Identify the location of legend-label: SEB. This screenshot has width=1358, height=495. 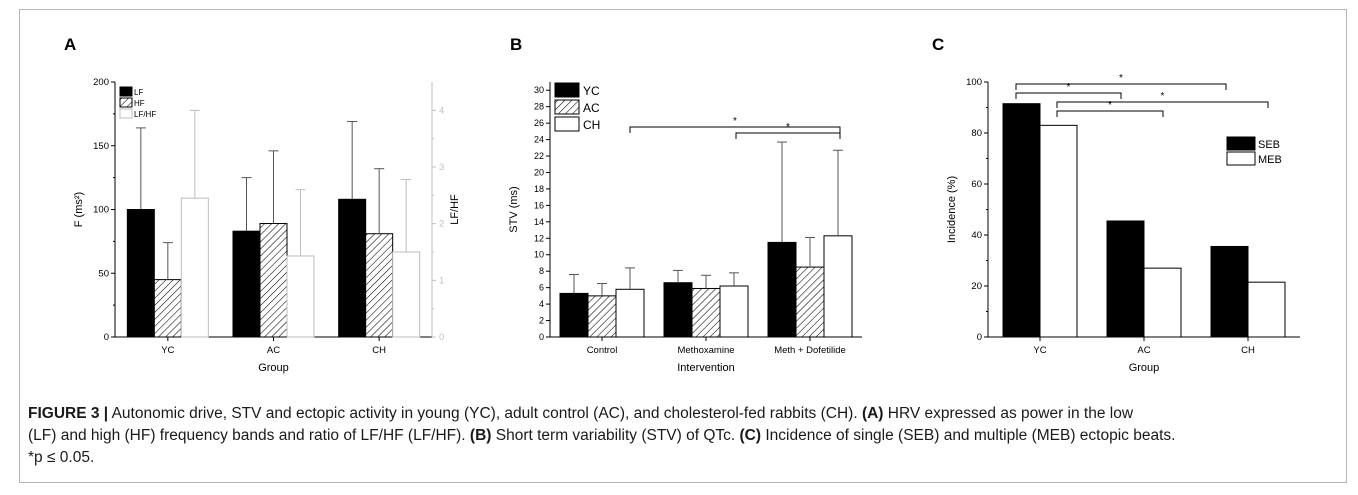
(1269, 145).